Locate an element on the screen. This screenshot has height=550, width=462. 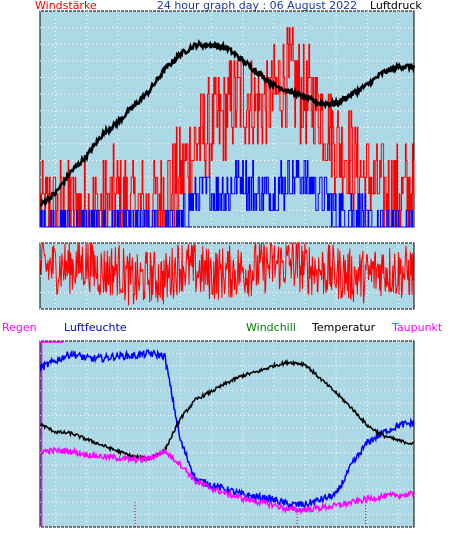
luftfeuchte-label: Luftfeuchte is located at coordinates (95, 327).